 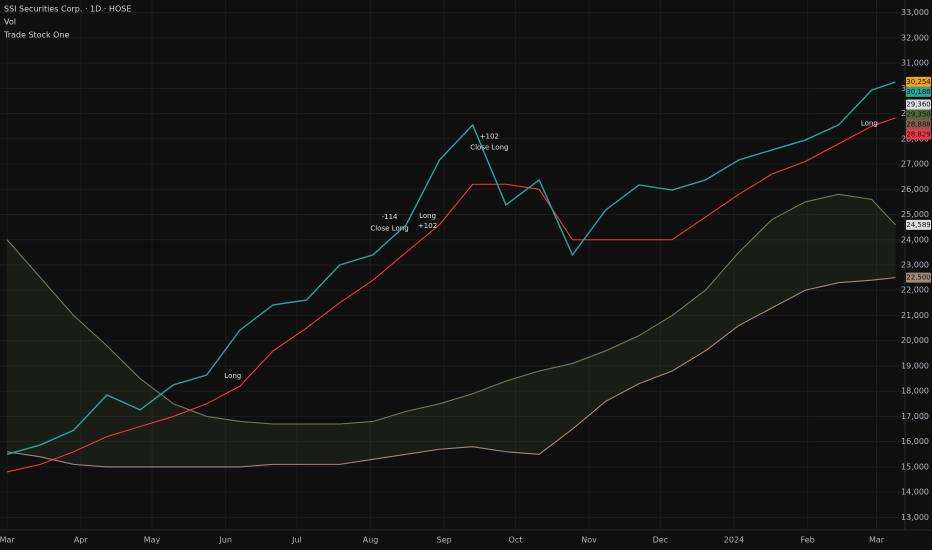 What do you see at coordinates (915, 492) in the screenshot?
I see `y-tick-label: 14,000` at bounding box center [915, 492].